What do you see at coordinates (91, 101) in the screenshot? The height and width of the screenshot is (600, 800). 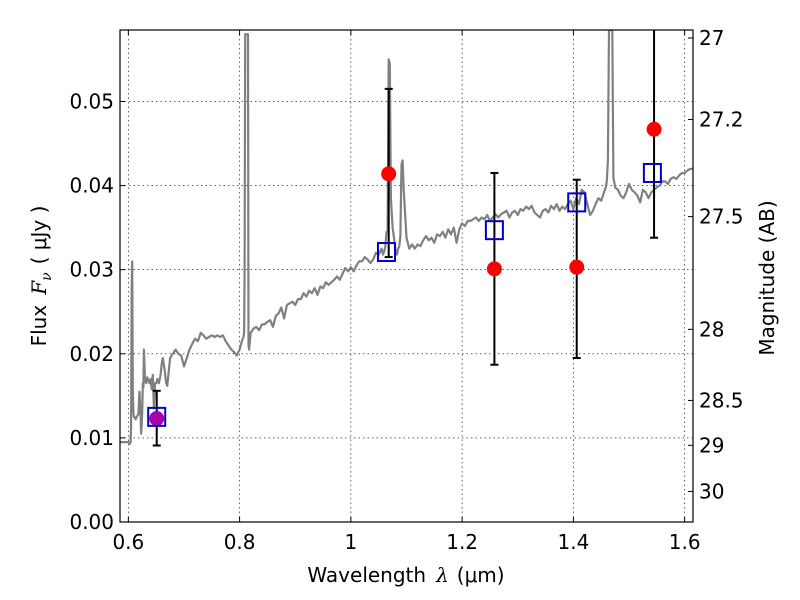 I see `y-tick-label: 0.05` at bounding box center [91, 101].